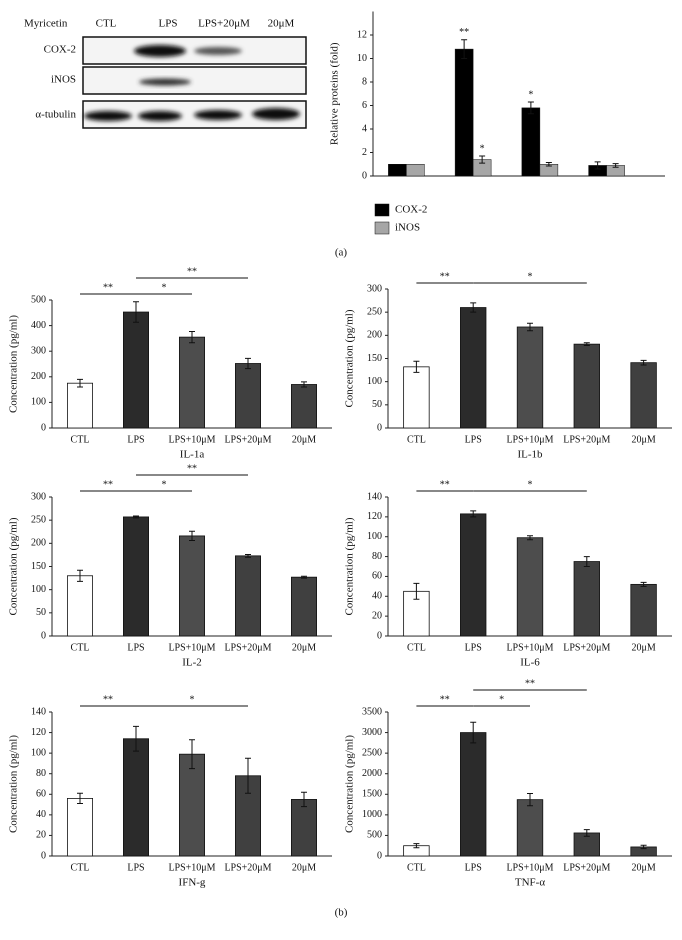  What do you see at coordinates (362, 34) in the screenshot?
I see `y-tick-label: 12` at bounding box center [362, 34].